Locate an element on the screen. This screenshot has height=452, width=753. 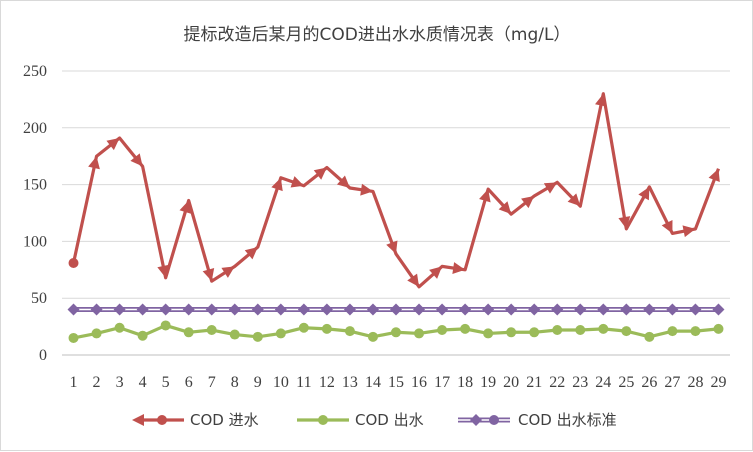
x-tick-label: 10 is located at coordinates (281, 382).